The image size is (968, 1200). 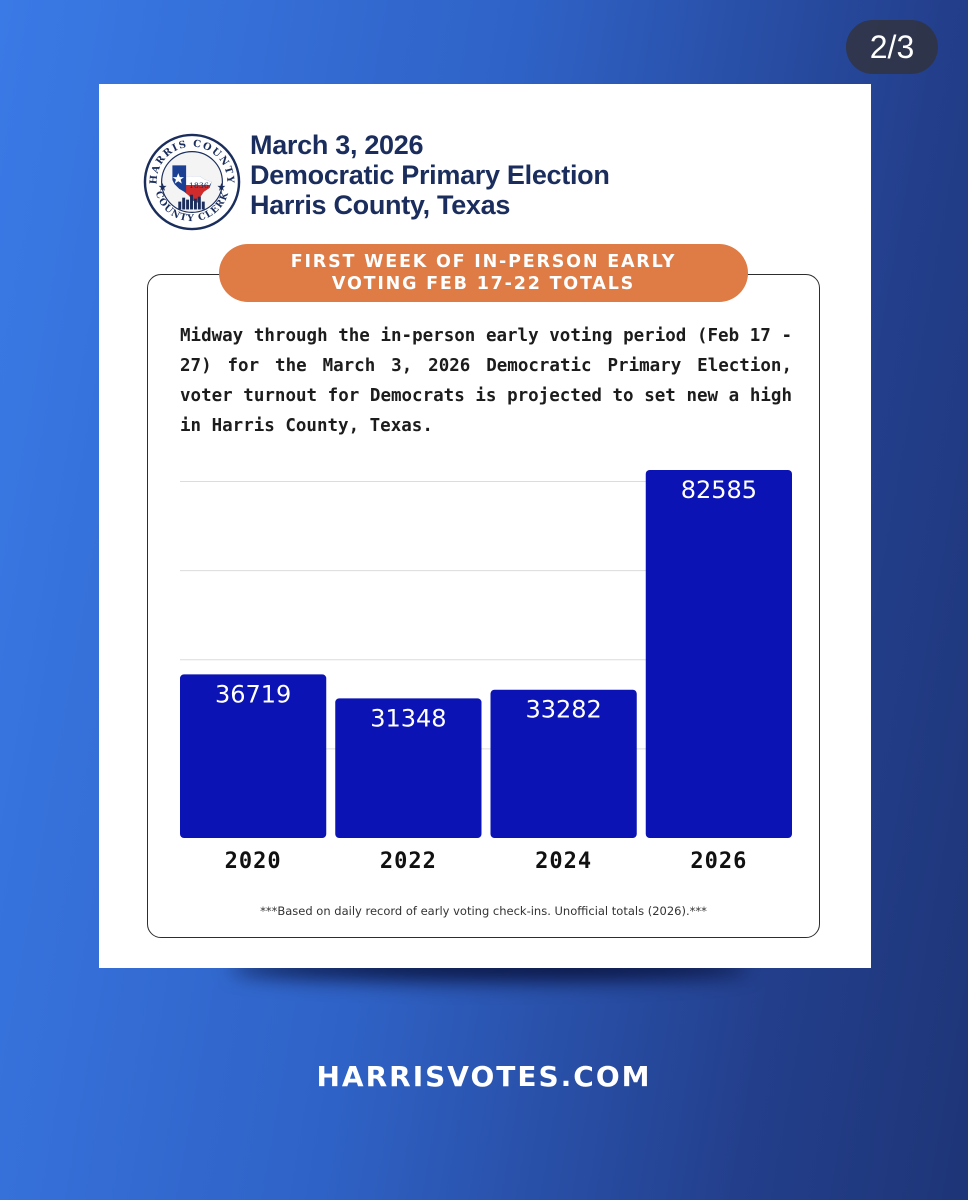 What do you see at coordinates (221, 186) in the screenshot?
I see `star-right-icon` at bounding box center [221, 186].